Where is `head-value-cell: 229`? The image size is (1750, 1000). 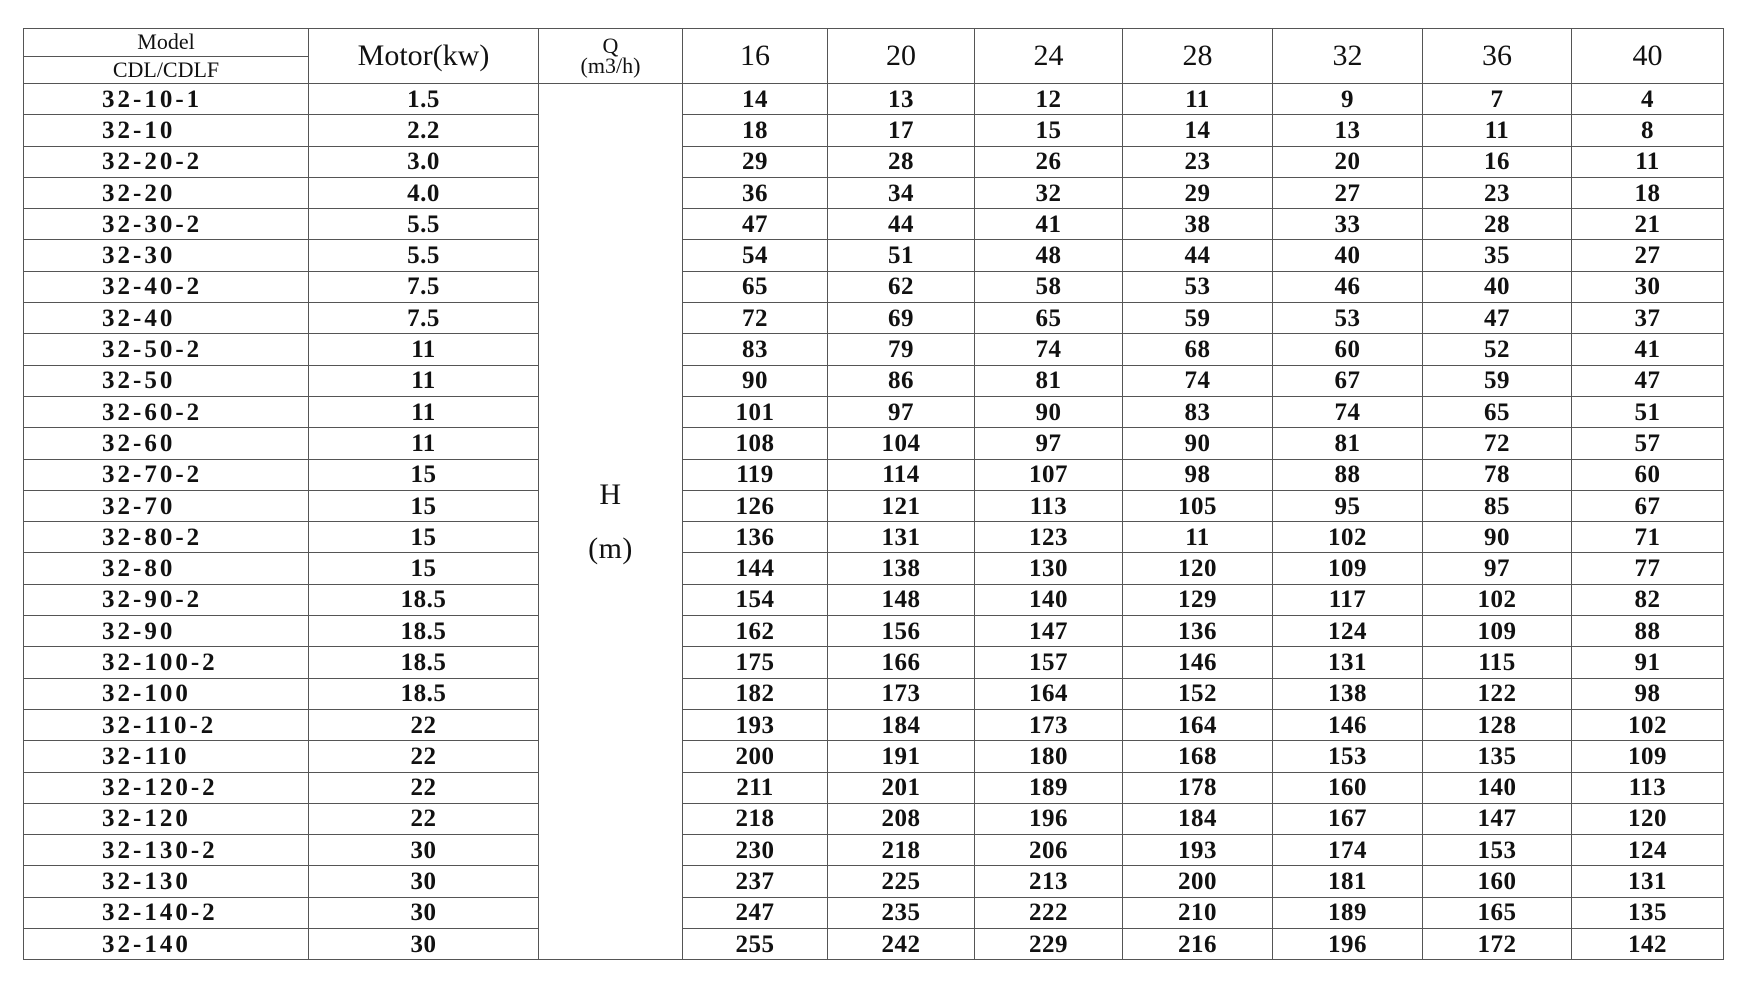
head-value-cell: 229 is located at coordinates (1048, 944).